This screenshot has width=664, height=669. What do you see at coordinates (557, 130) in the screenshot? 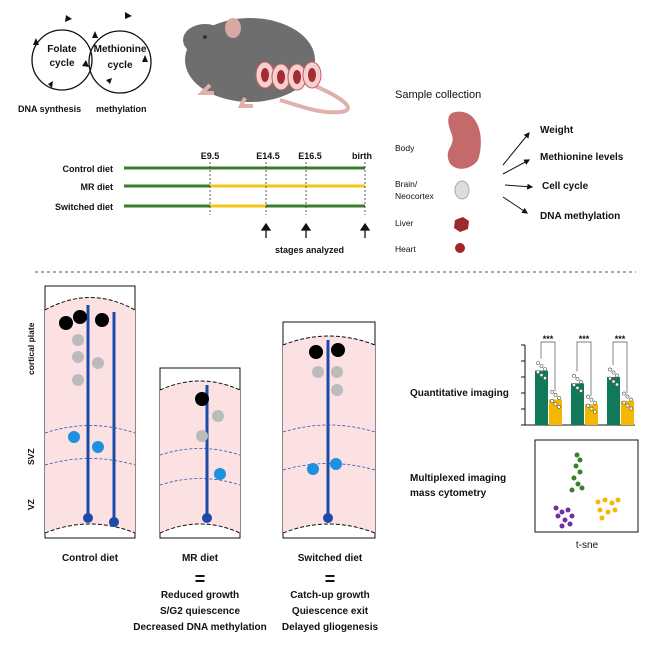
I see `outcome-label: Weight` at bounding box center [557, 130].